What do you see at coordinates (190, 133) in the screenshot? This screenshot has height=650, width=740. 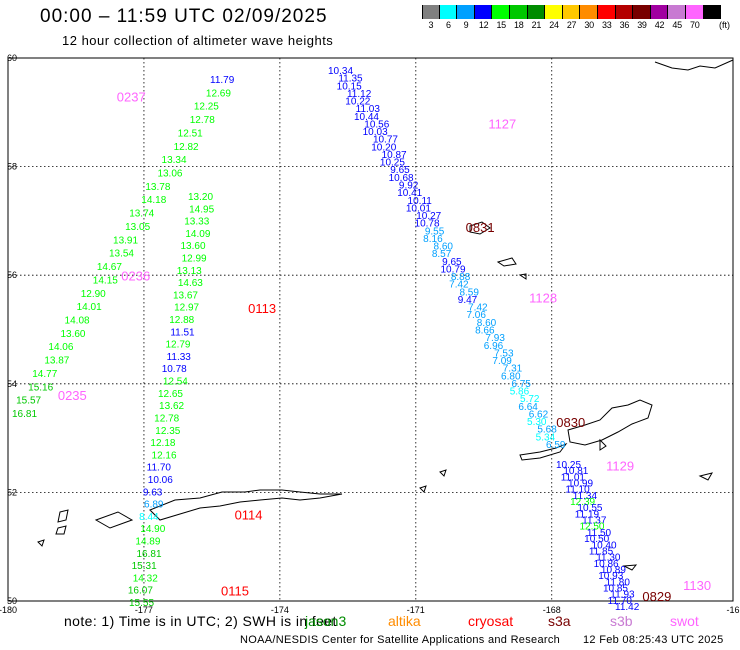 I see `wave-height-value: 12.51` at bounding box center [190, 133].